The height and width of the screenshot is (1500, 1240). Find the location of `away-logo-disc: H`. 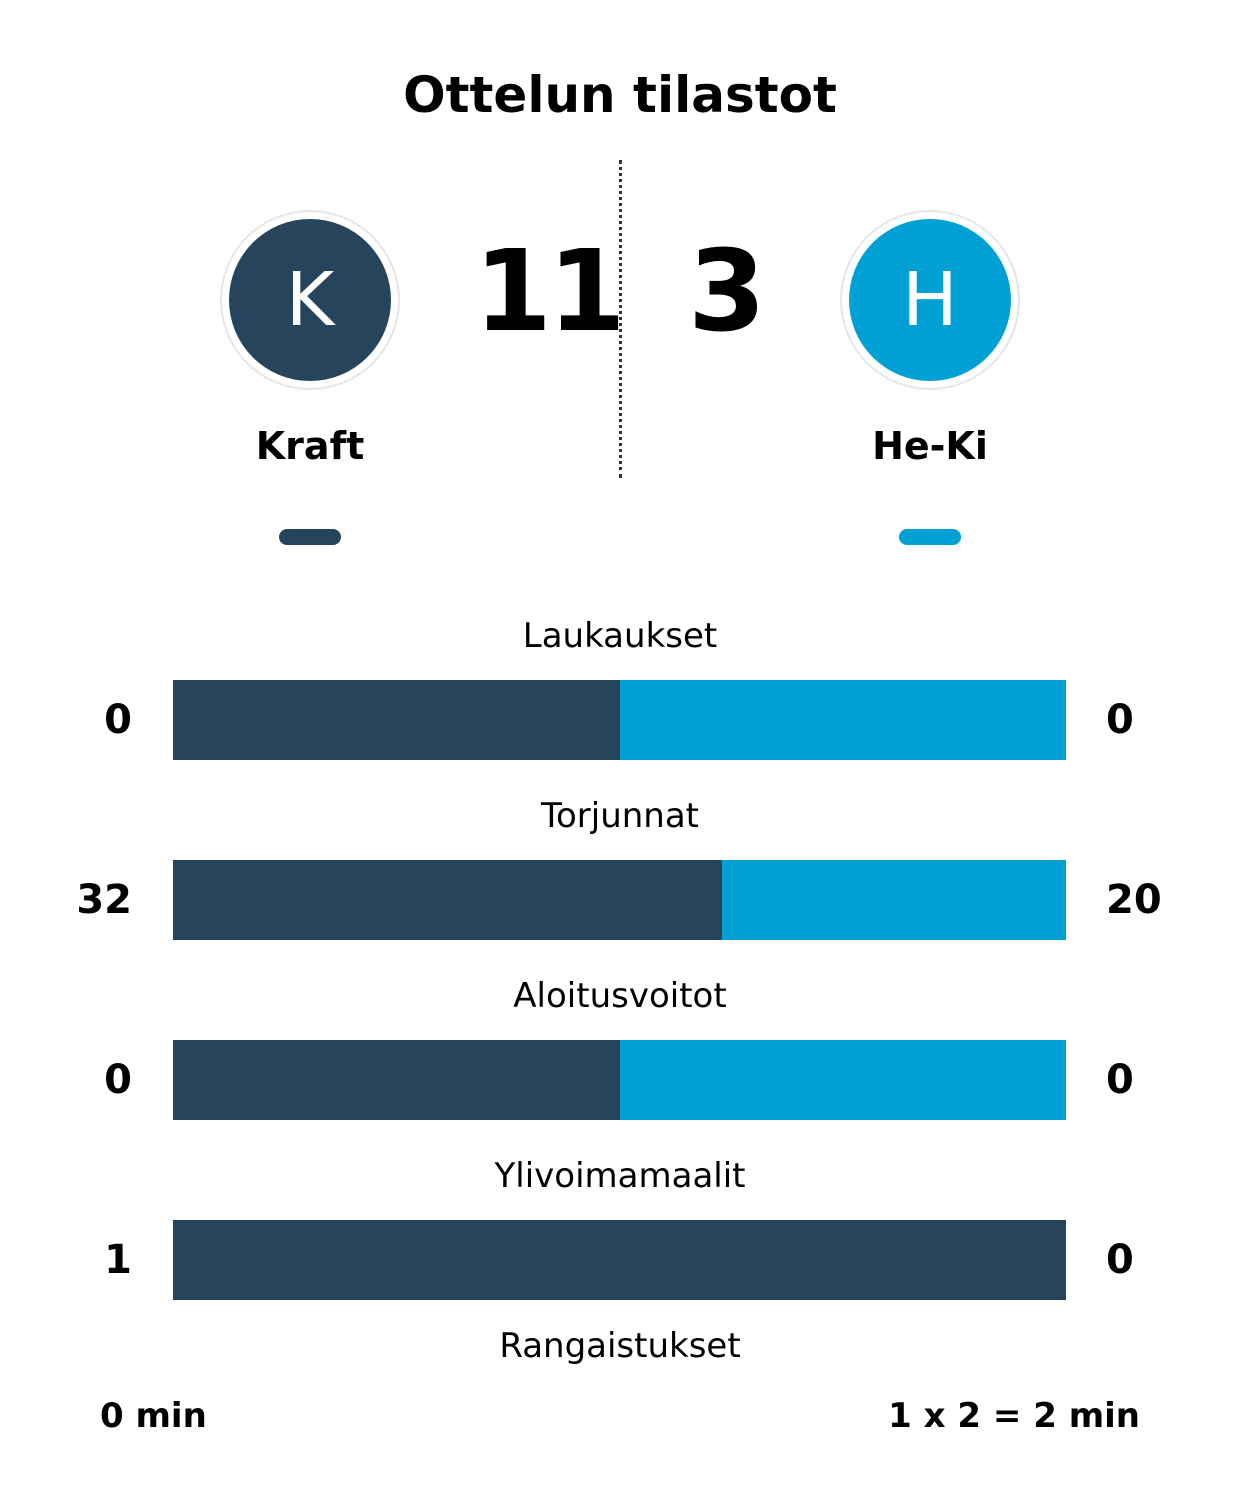

away-logo-disc: H is located at coordinates (930, 300).